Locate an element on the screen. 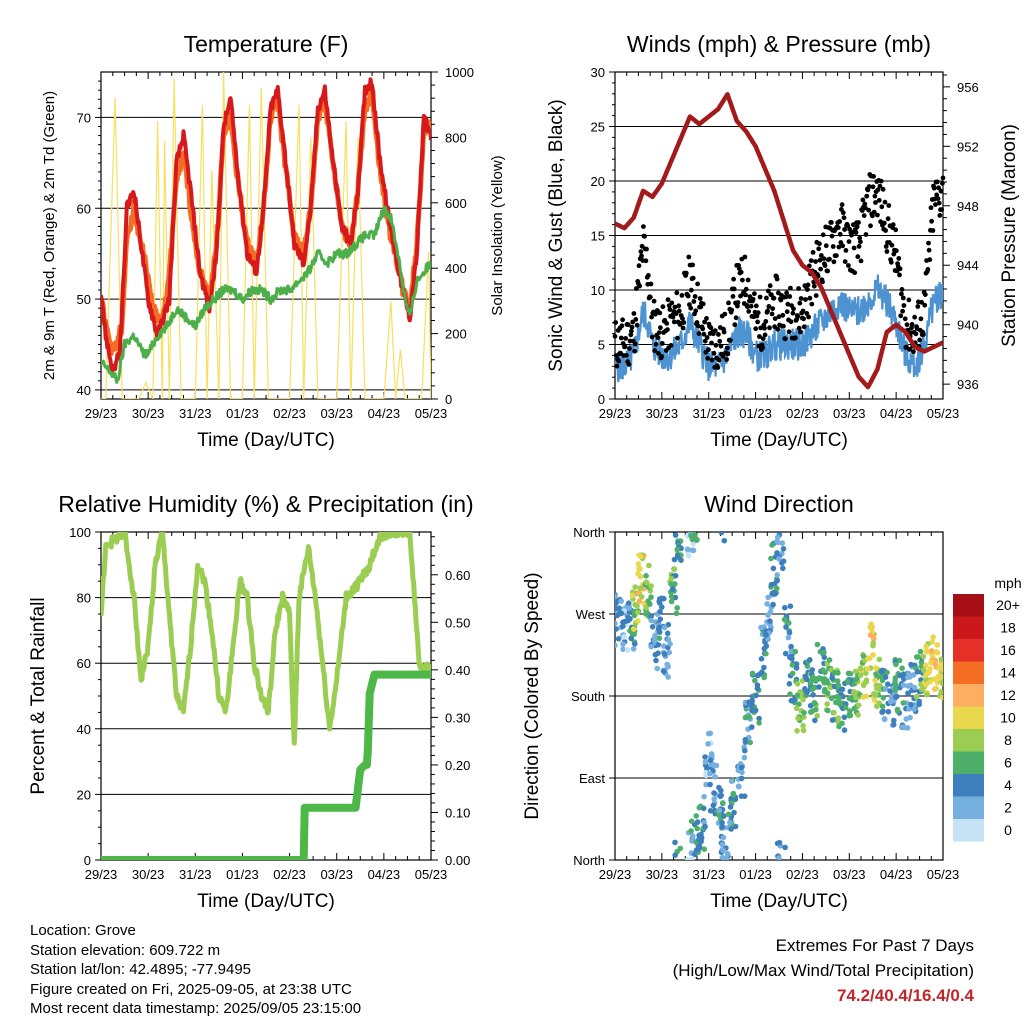 Image resolution: width=1024 pixels, height=1024 pixels. y2-tick-label: 0.60 is located at coordinates (457, 575).